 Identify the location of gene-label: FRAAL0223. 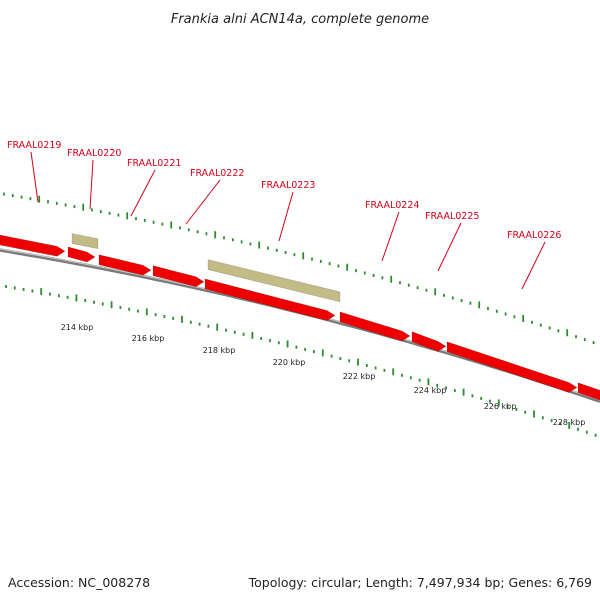
(288, 185).